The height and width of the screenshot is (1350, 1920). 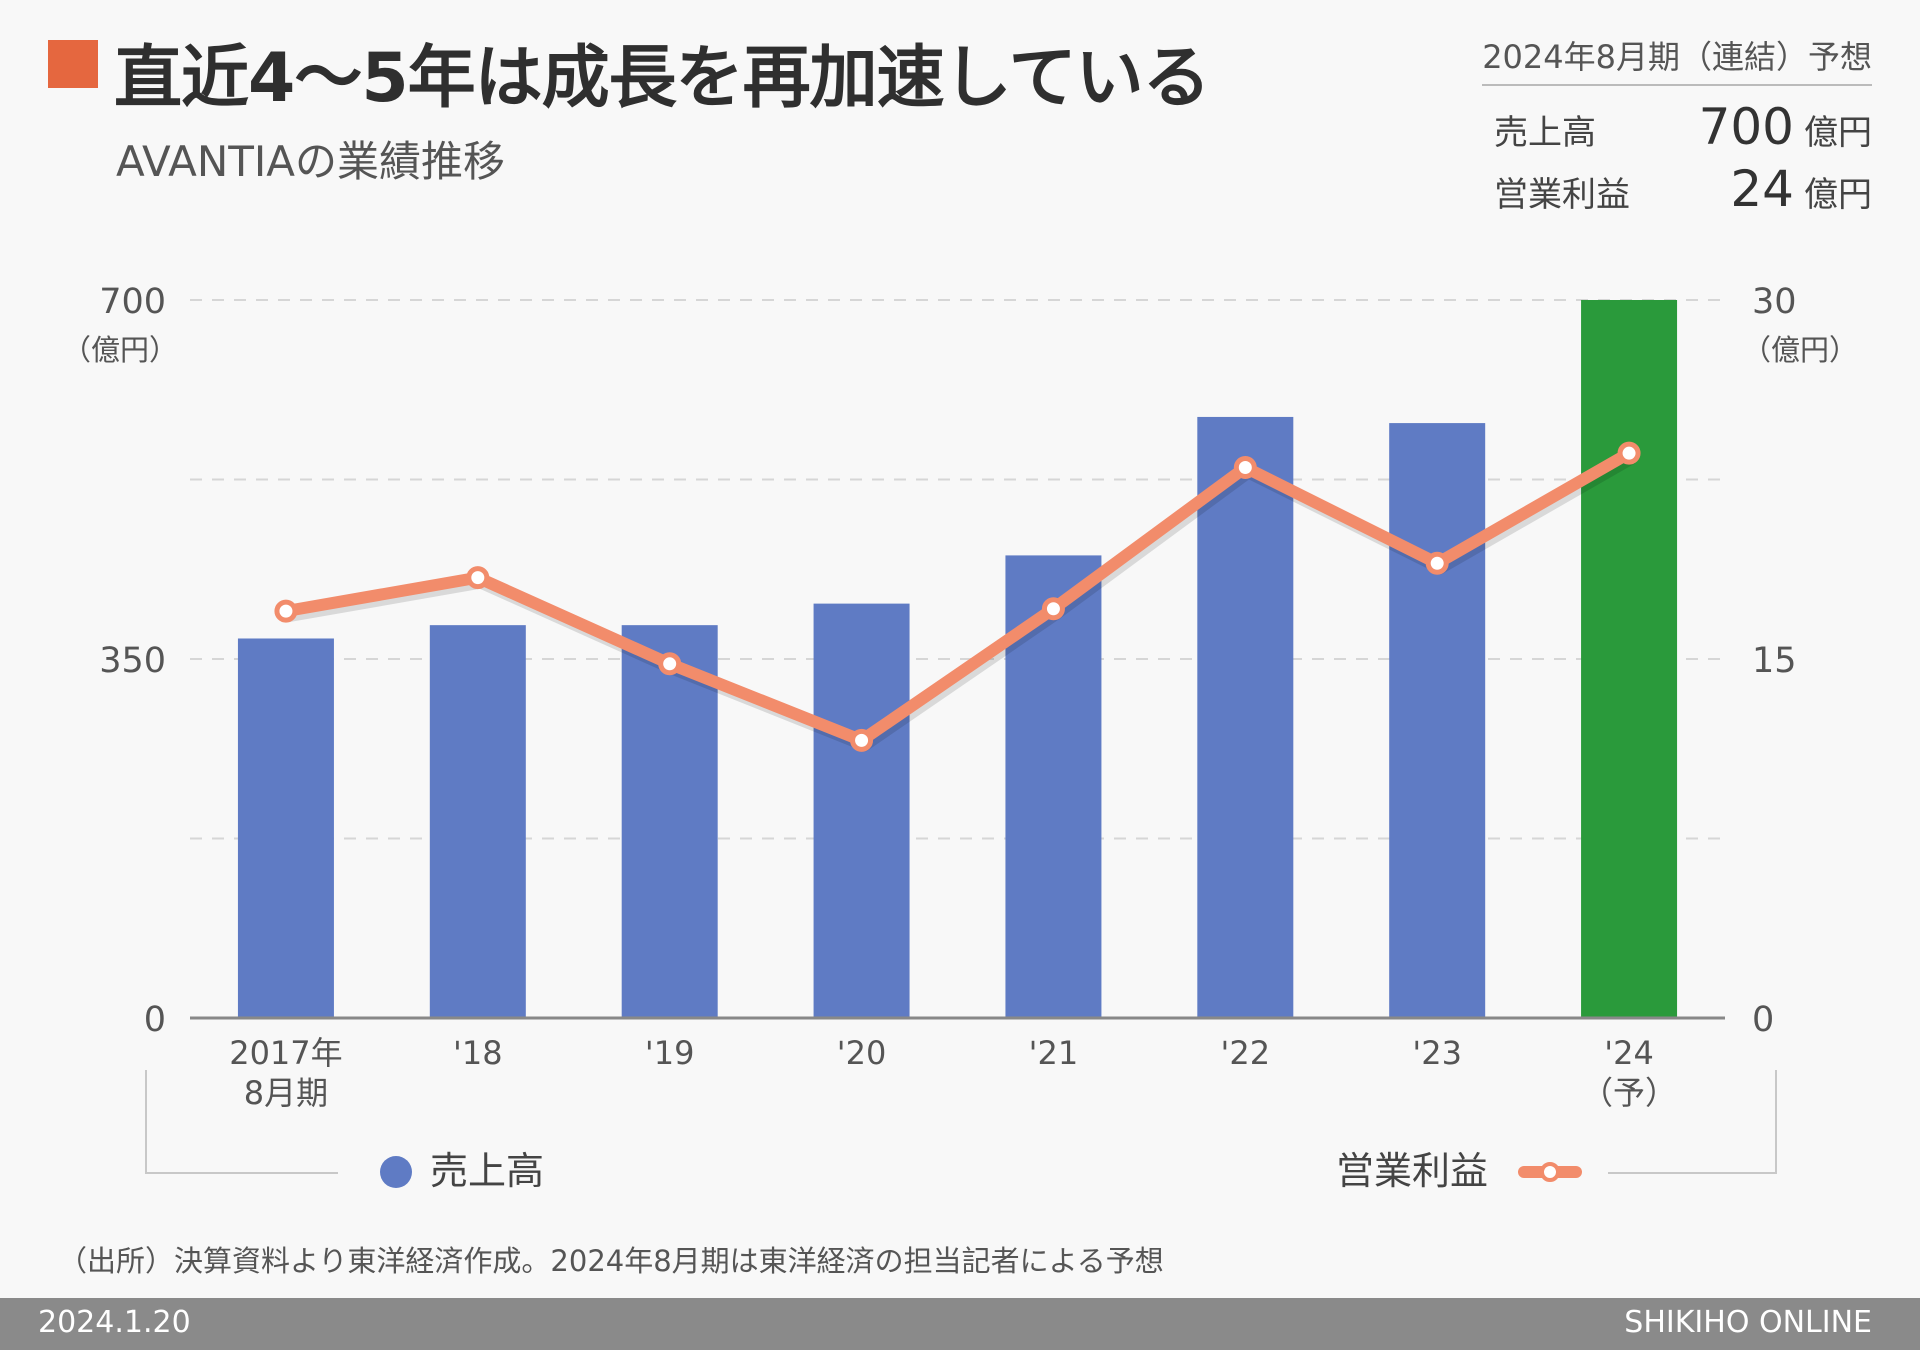 What do you see at coordinates (1746, 127) in the screenshot?
I see `forecast-sales-value: 700` at bounding box center [1746, 127].